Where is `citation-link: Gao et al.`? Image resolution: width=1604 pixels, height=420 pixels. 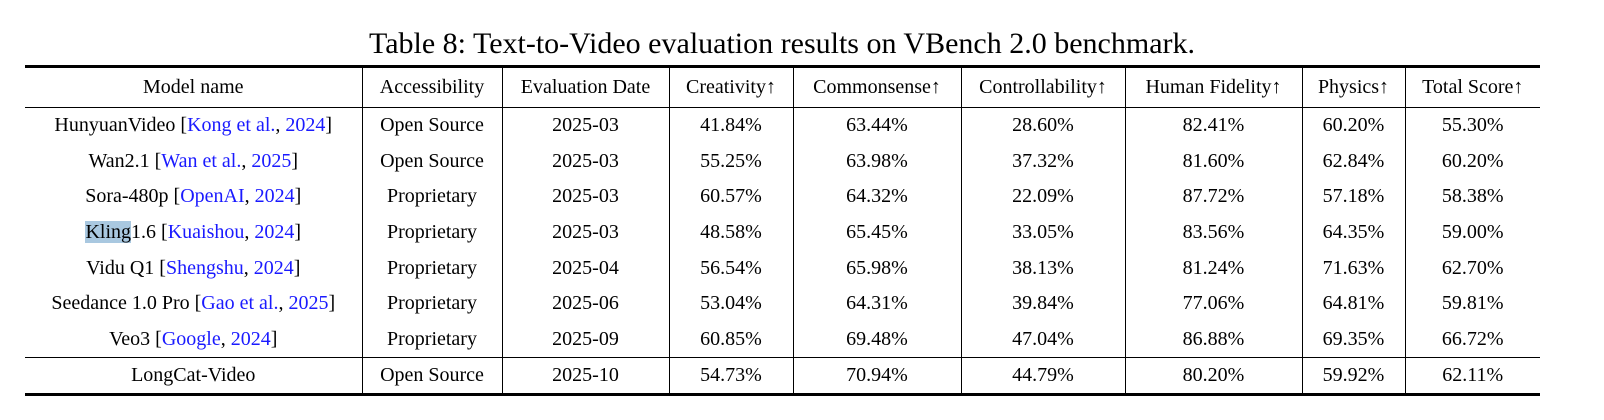 citation-link: Gao et al. is located at coordinates (240, 303).